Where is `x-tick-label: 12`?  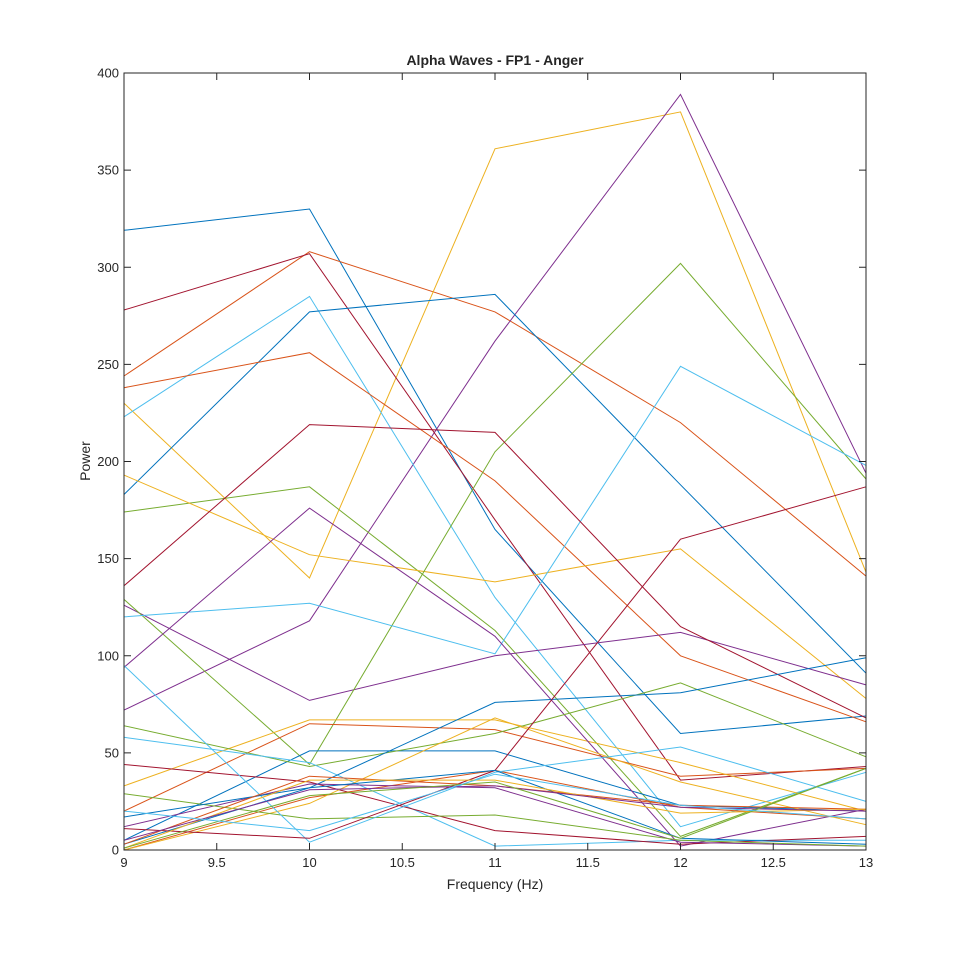
x-tick-label: 12 is located at coordinates (680, 862).